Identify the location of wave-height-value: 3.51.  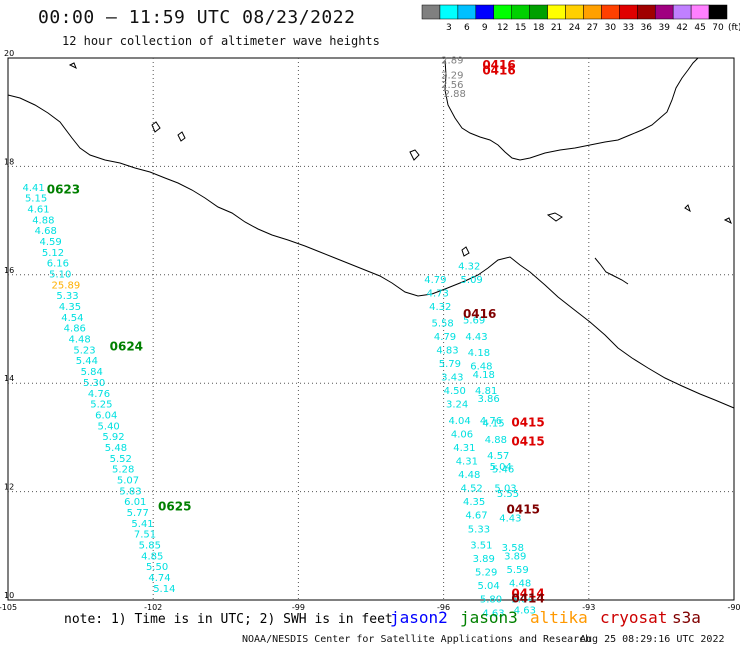
(481, 546).